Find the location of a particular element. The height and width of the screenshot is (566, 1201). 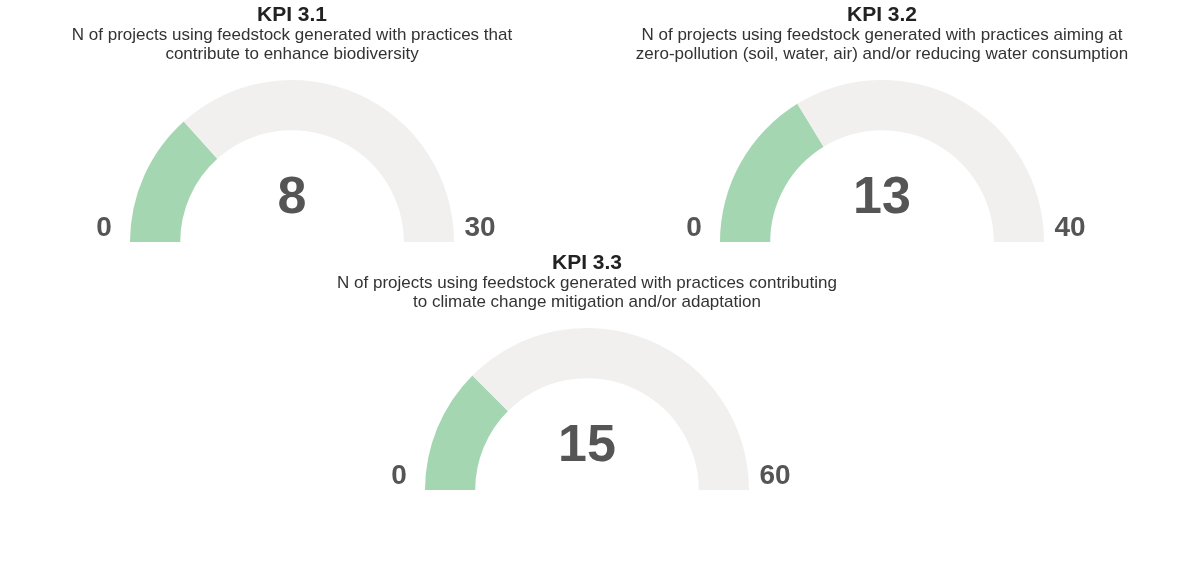

chart-subtitle: N of projects using feedstock generated with practices that contribute to enhance biodiversity is located at coordinates (292, 44).